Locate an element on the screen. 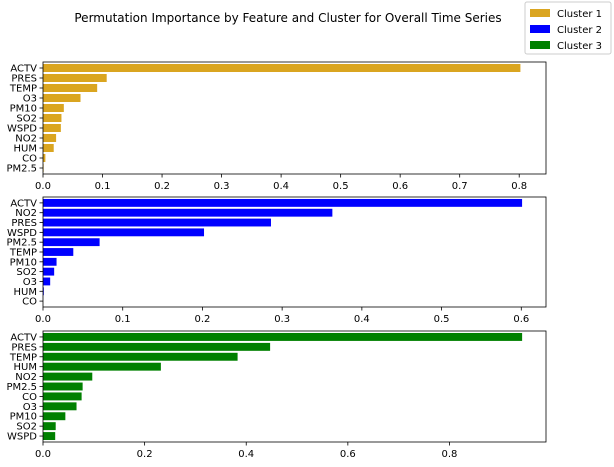  legend-label: Cluster 2 is located at coordinates (579, 30).